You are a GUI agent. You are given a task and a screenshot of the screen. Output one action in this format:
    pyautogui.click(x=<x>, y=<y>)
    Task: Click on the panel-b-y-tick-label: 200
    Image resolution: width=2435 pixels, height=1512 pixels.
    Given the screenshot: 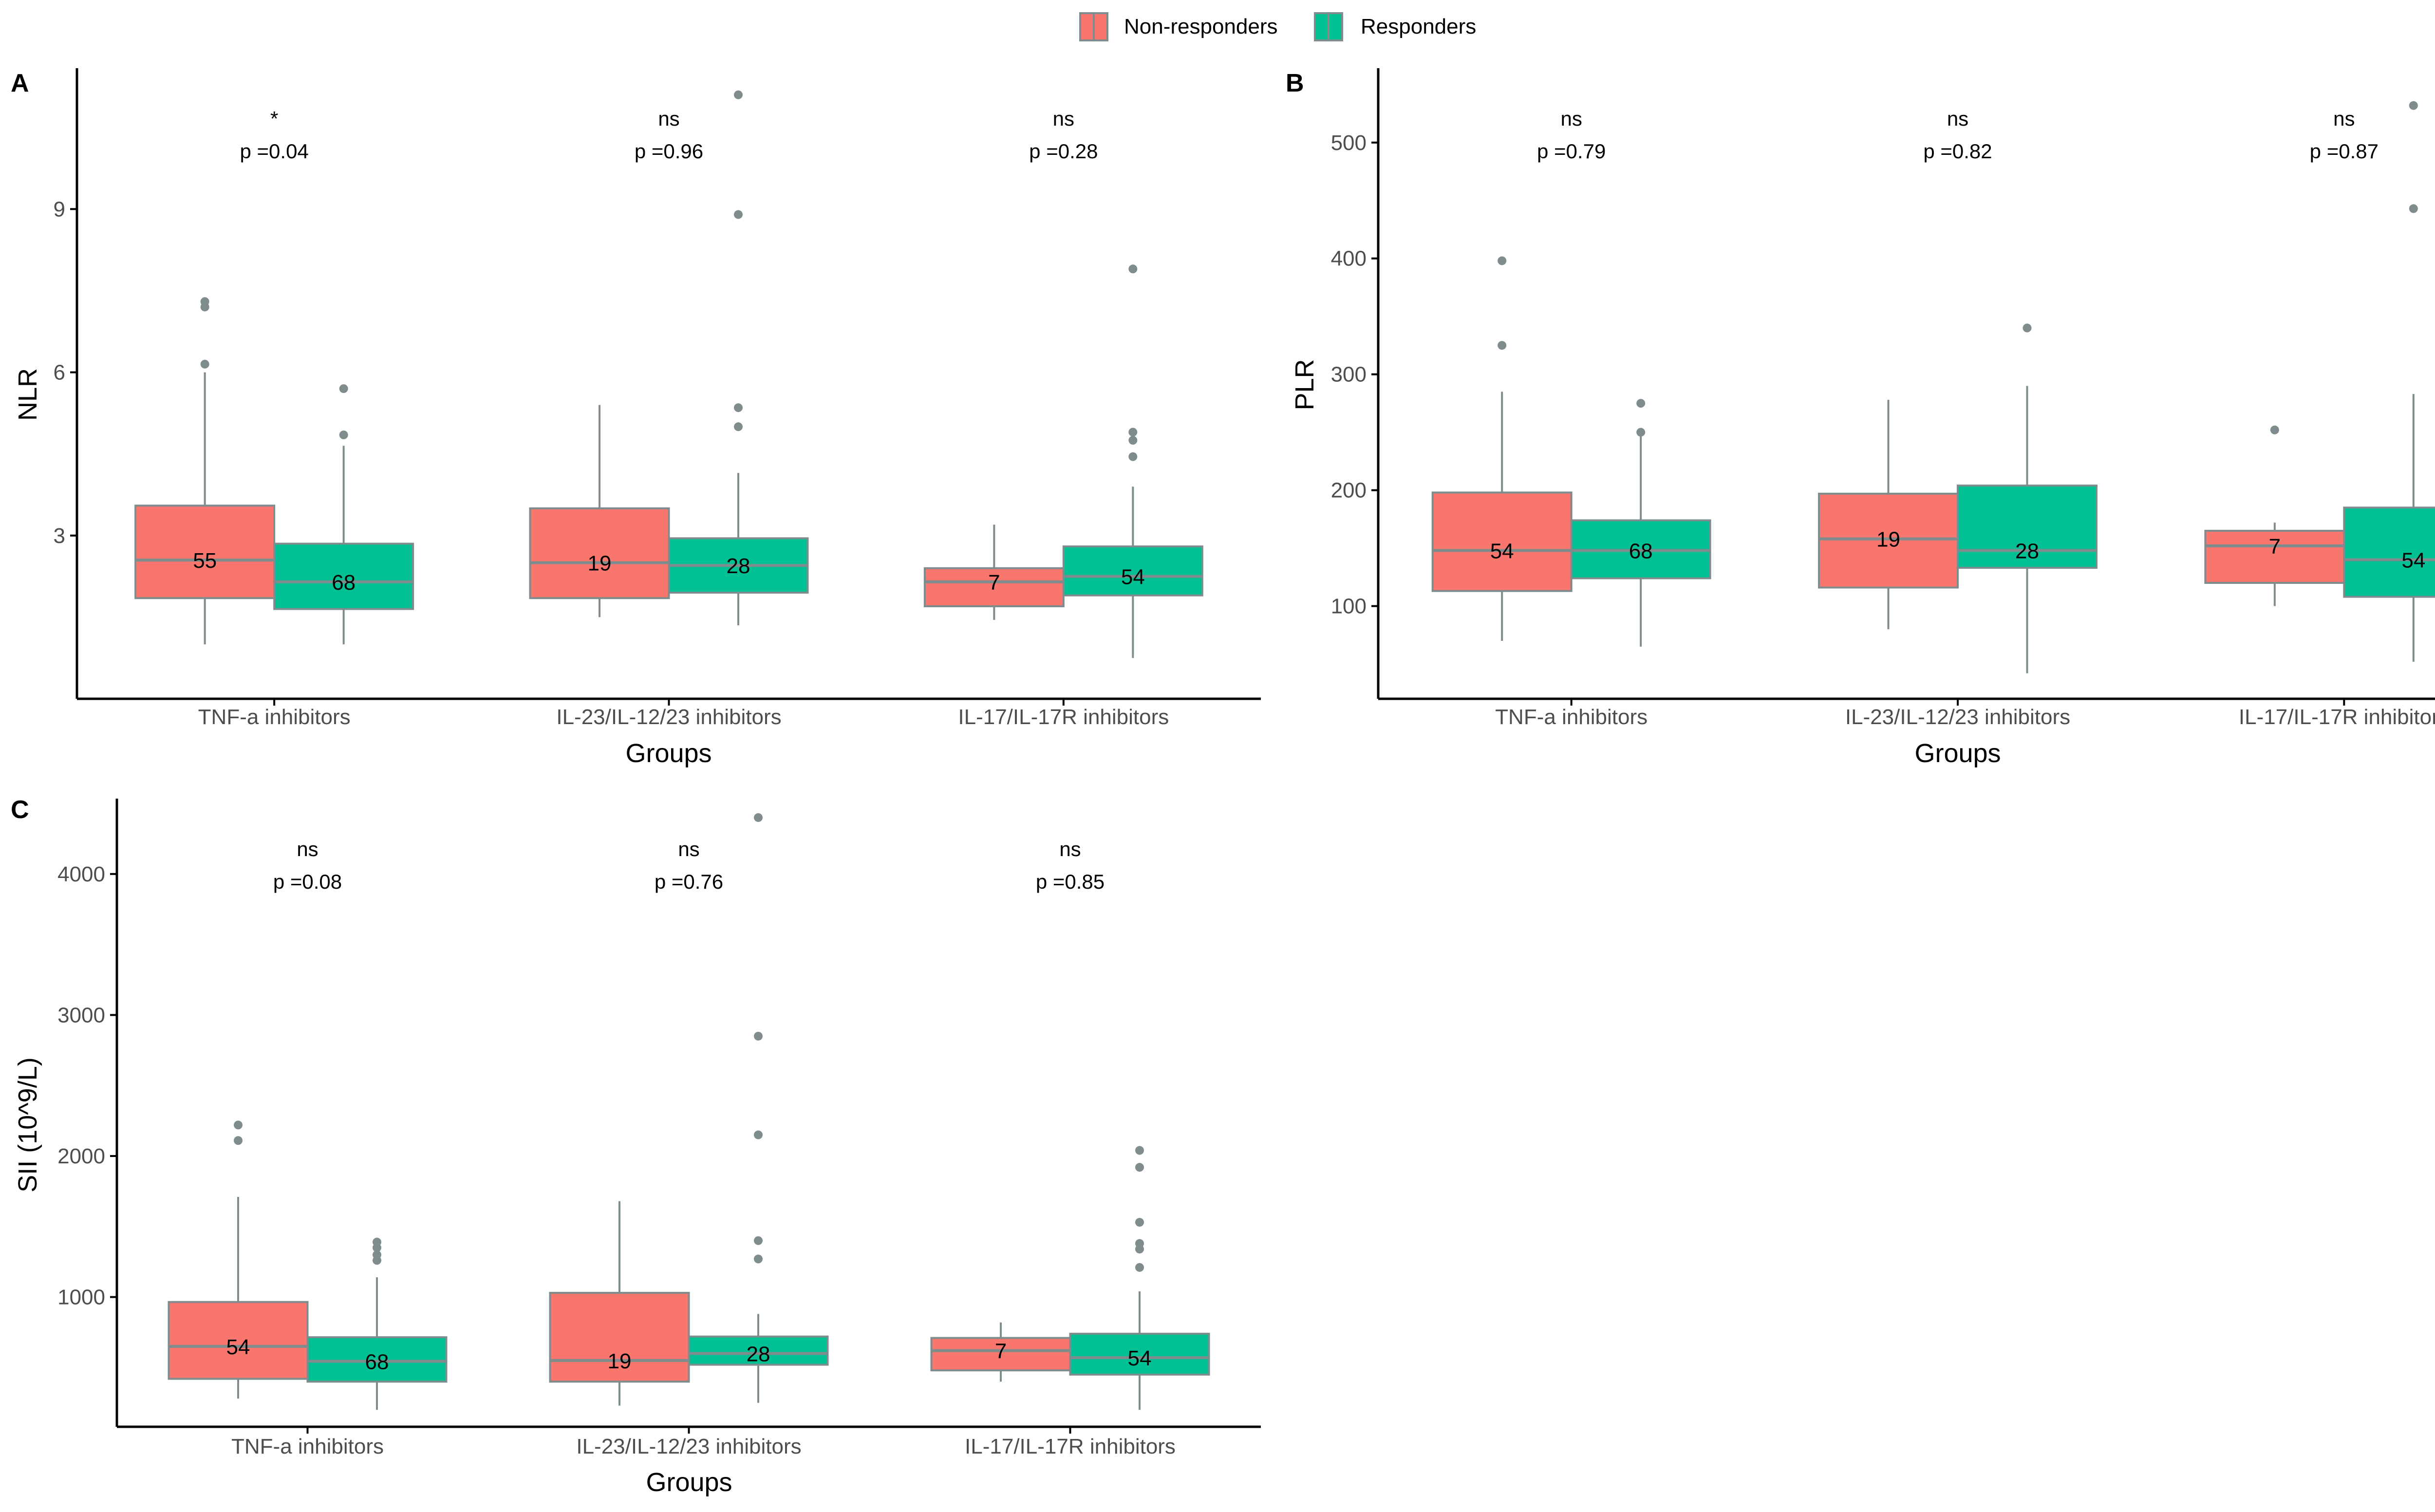 What is the action you would take?
    pyautogui.click(x=1349, y=491)
    